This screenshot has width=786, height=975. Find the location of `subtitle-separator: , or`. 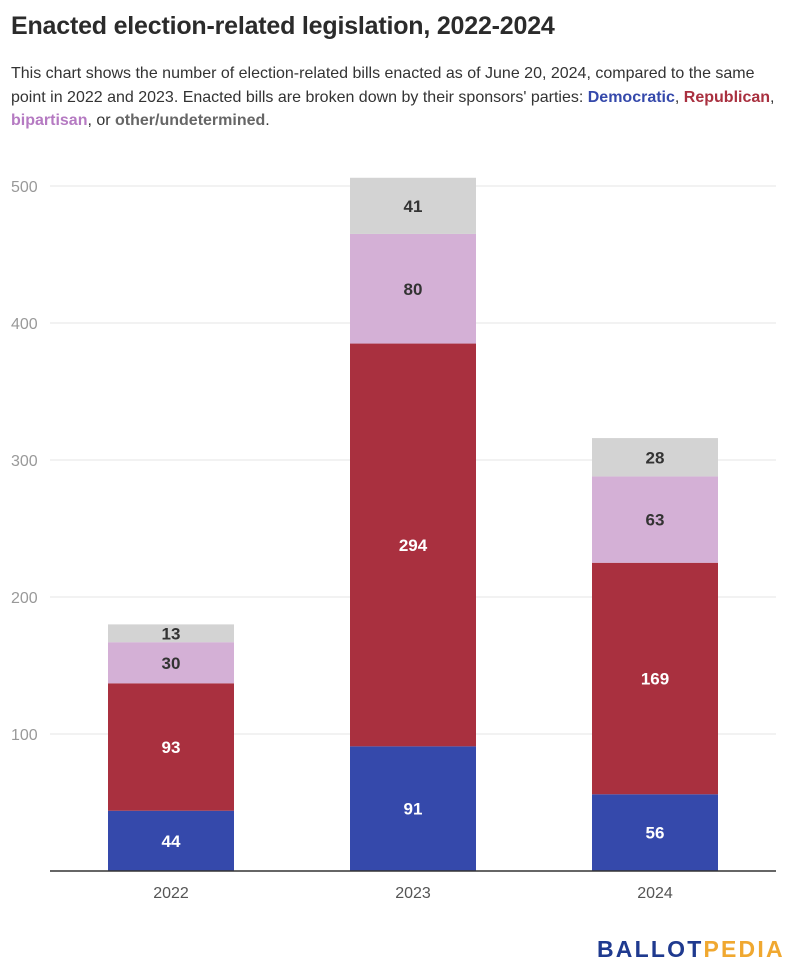

subtitle-separator: , or is located at coordinates (101, 120).